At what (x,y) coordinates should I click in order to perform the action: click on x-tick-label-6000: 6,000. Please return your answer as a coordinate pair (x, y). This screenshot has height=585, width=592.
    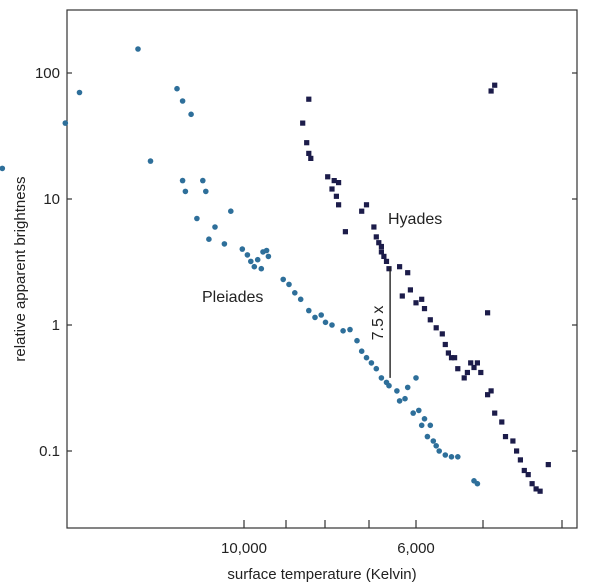
    Looking at the image, I should click on (416, 548).